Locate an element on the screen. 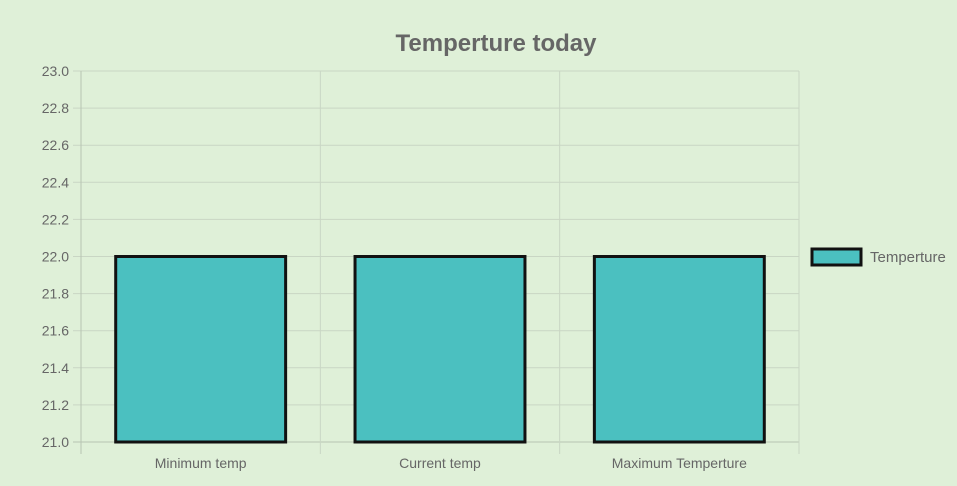  x-tick-label: Maximum Temperture is located at coordinates (679, 463).